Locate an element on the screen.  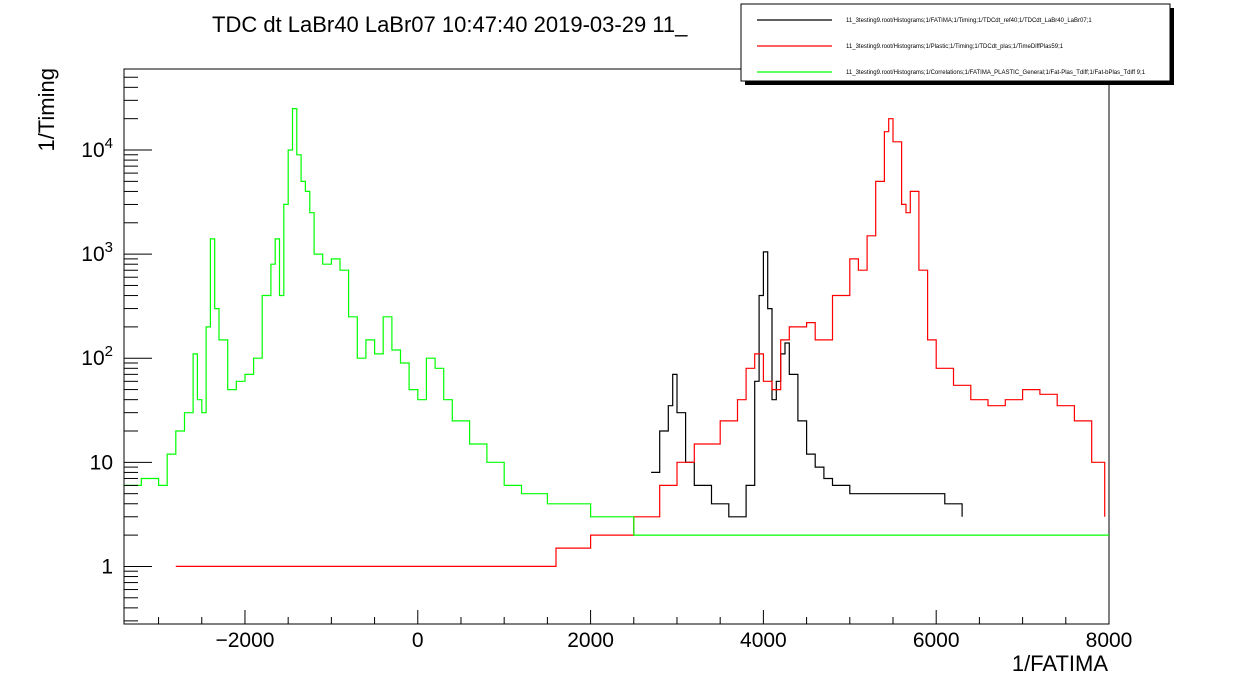
x-tick-label: 2000 is located at coordinates (590, 640).